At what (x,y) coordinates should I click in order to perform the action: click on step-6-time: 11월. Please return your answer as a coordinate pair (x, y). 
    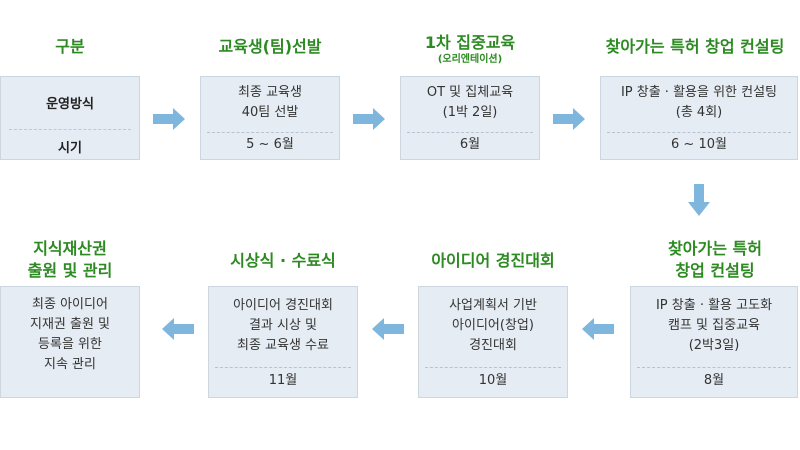
    Looking at the image, I should click on (283, 380).